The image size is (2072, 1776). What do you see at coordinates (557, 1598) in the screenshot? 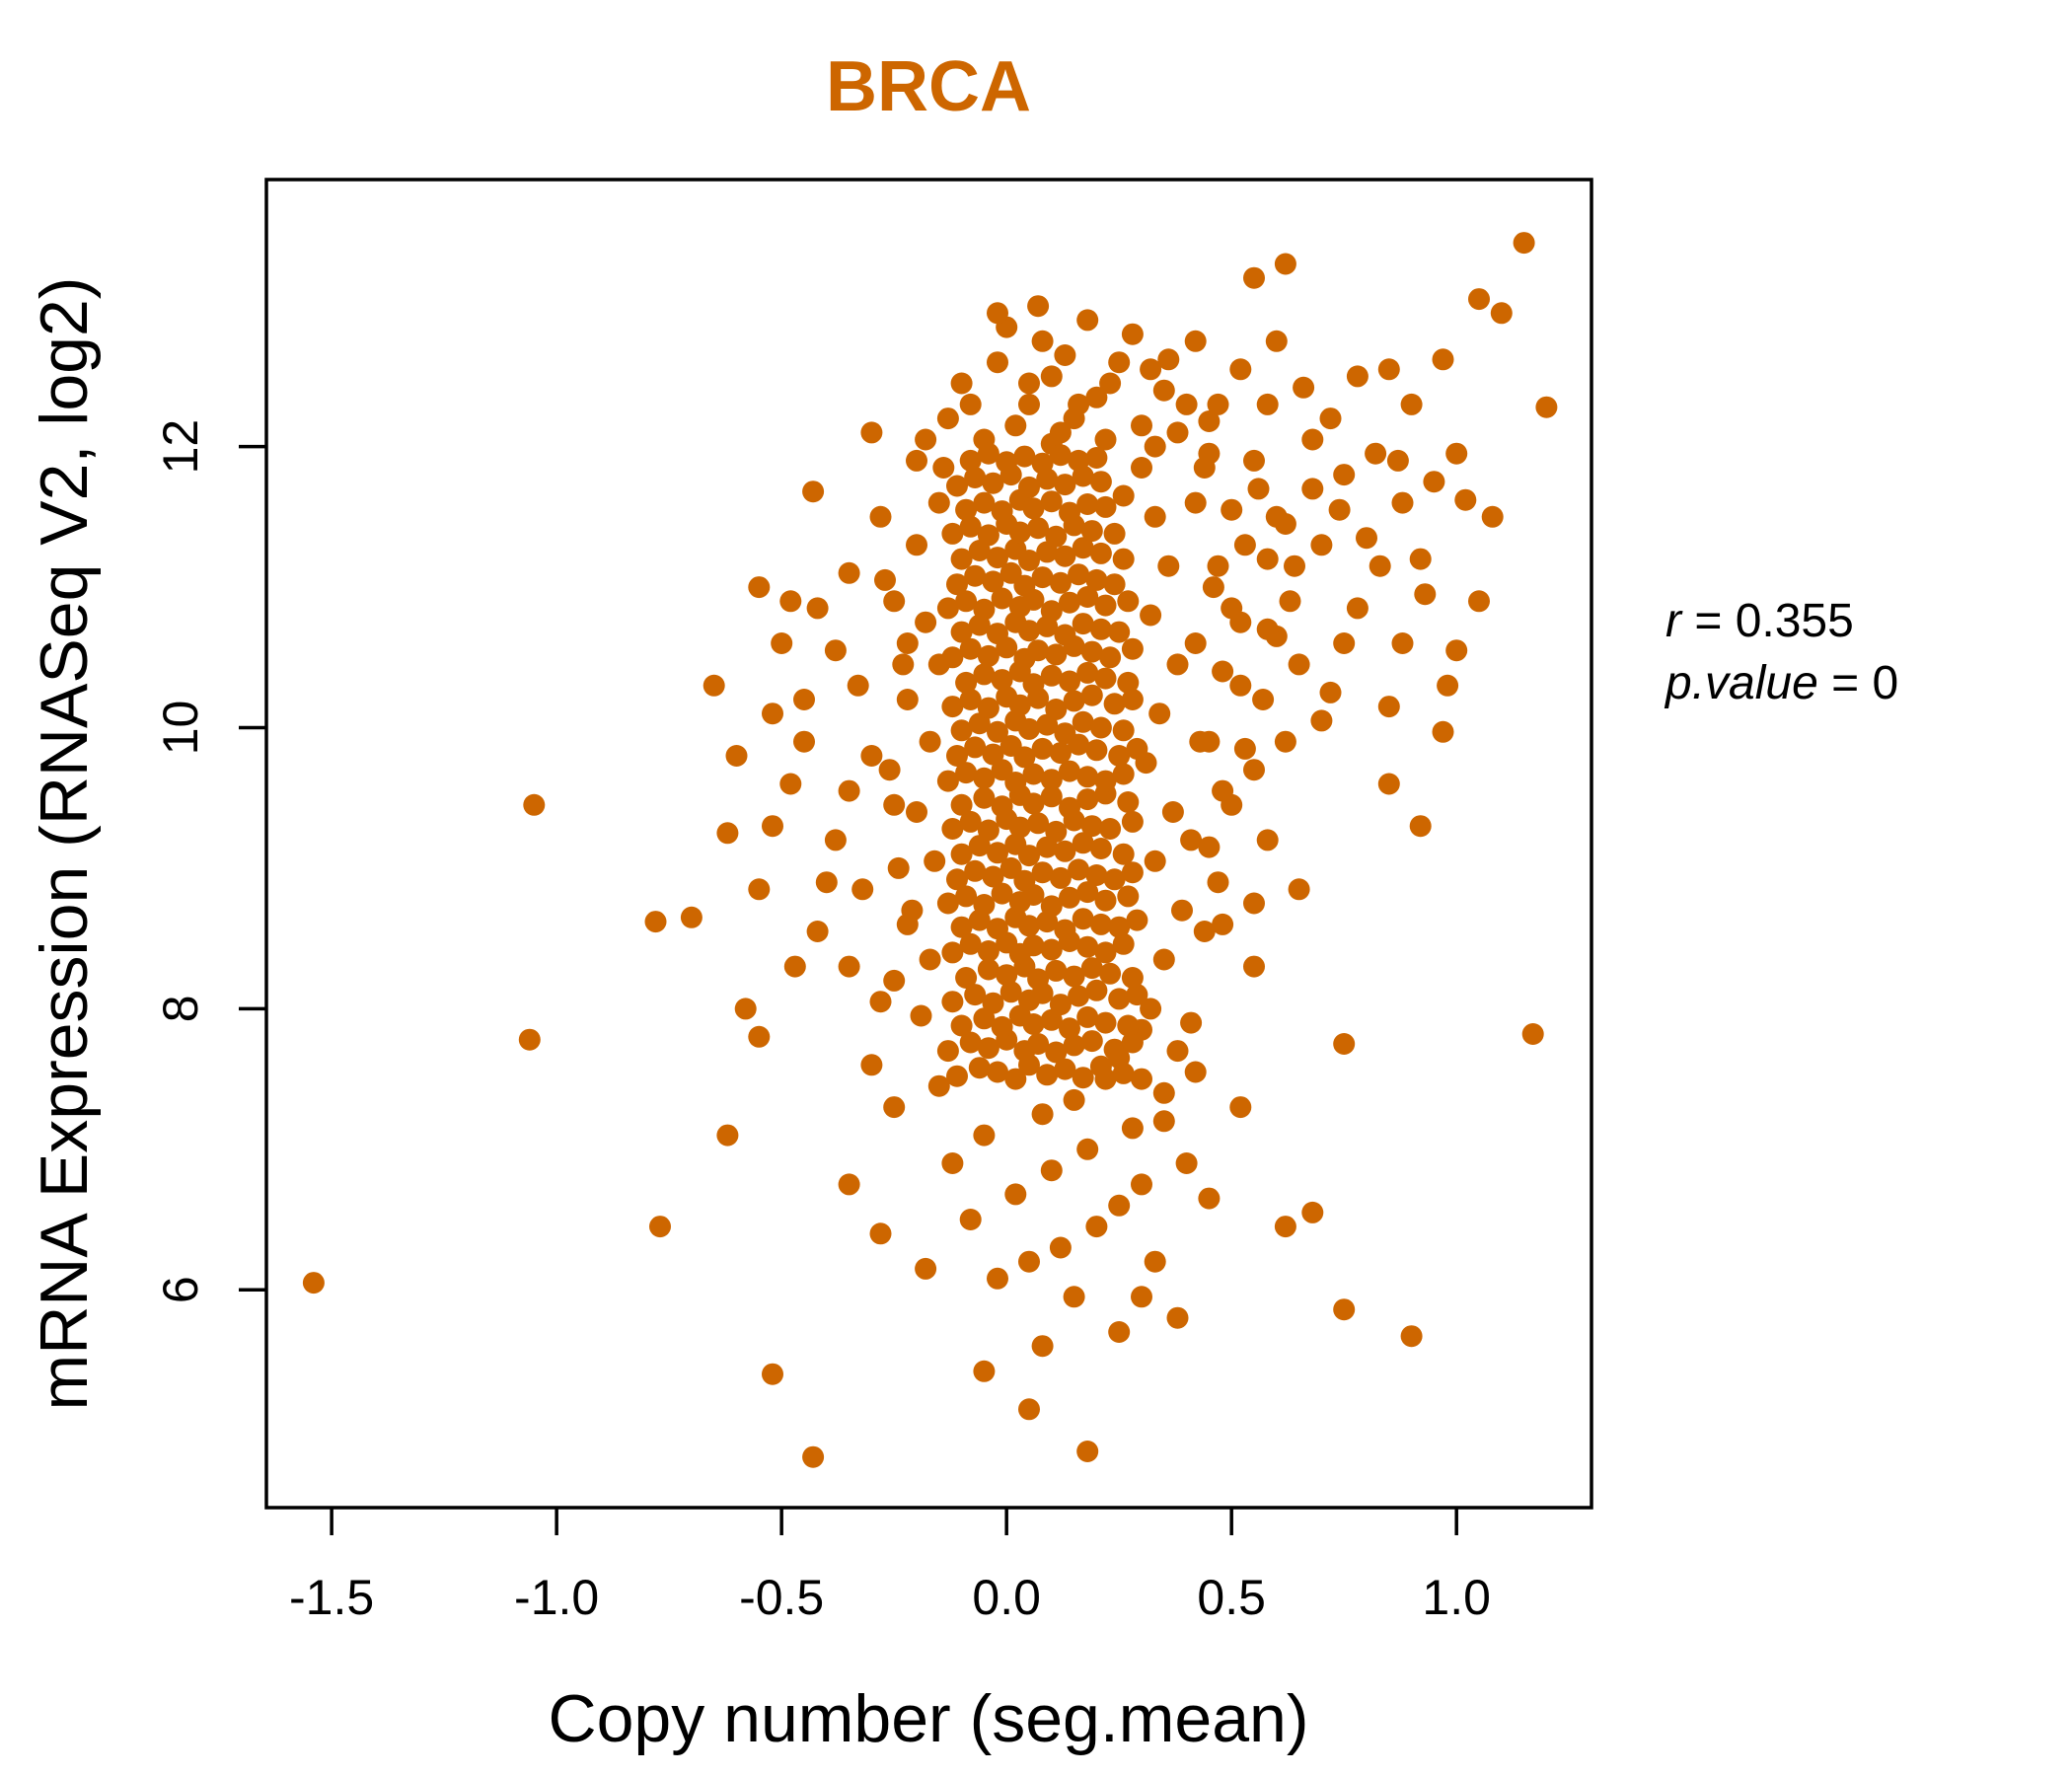
I see `x-tick-label: -1.0` at bounding box center [557, 1598].